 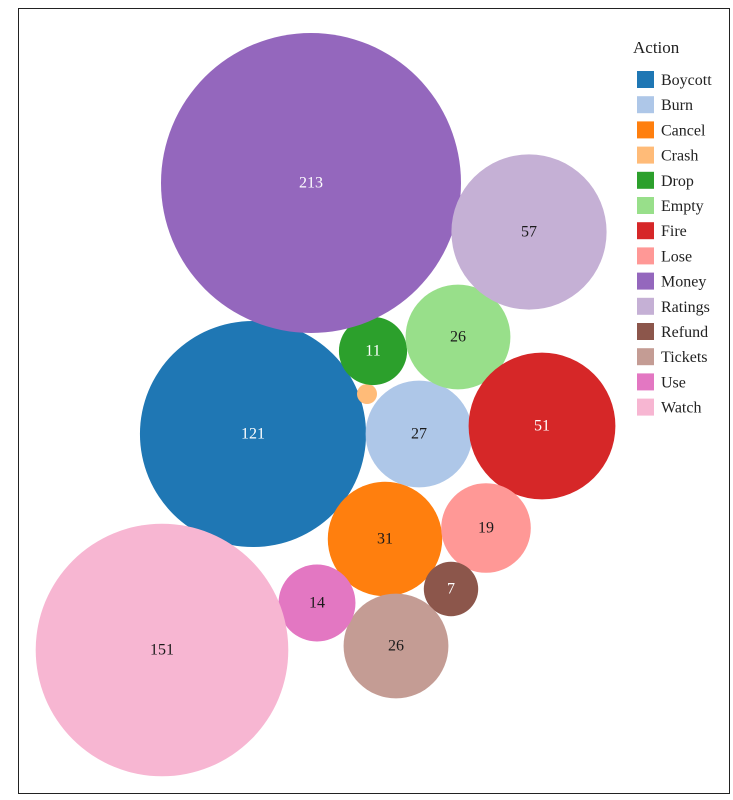 I want to click on bubble-boycott, so click(x=253, y=434).